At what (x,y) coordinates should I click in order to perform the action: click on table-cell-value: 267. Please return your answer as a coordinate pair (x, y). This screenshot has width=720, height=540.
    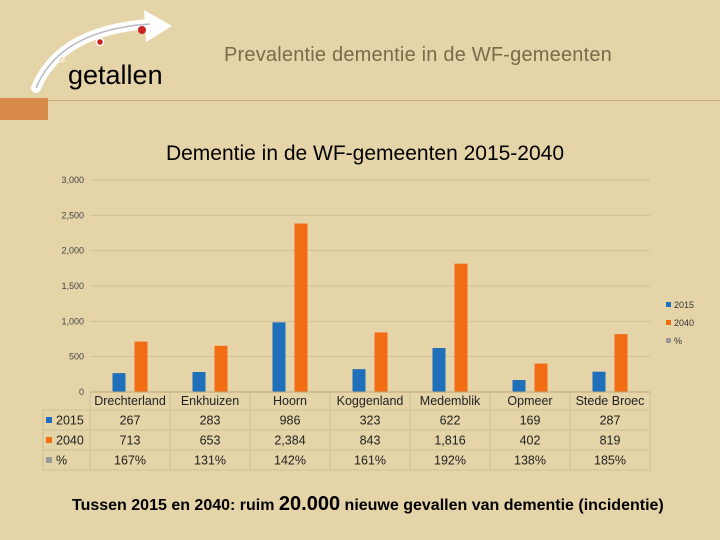
    Looking at the image, I should click on (130, 421).